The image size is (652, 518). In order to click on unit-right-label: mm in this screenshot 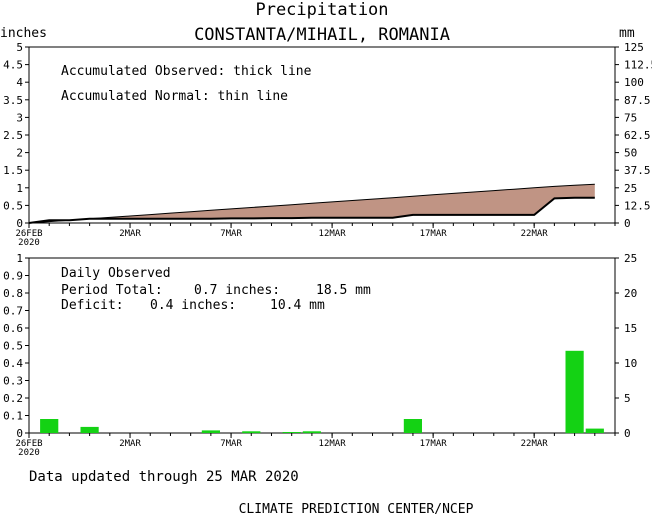, I will do `click(627, 33)`.